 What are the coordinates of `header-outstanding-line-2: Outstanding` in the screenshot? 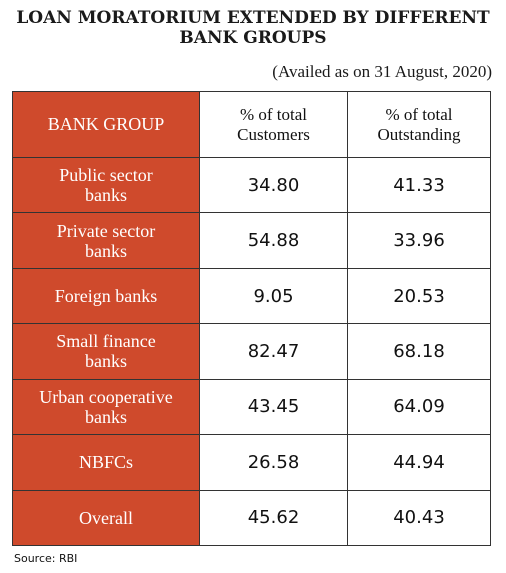 It's located at (419, 134).